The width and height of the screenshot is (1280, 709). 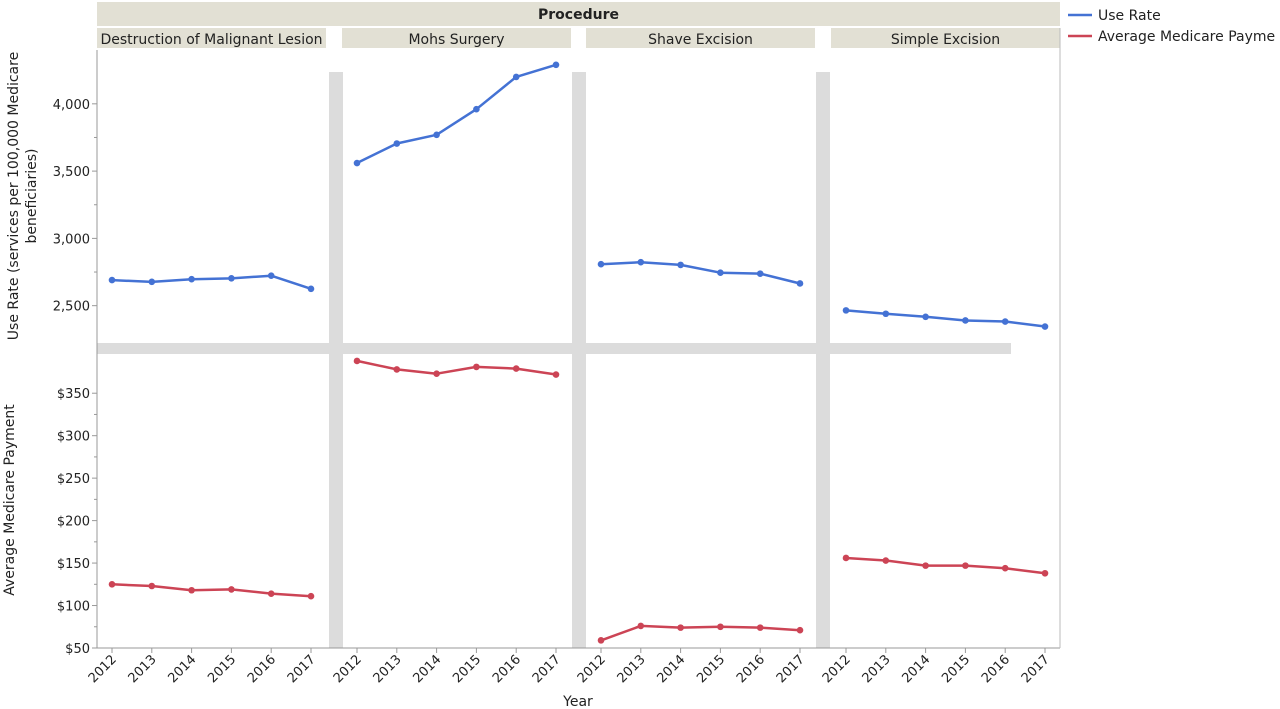 I want to click on panel-title-2: Mohs Surgery, so click(x=456, y=40).